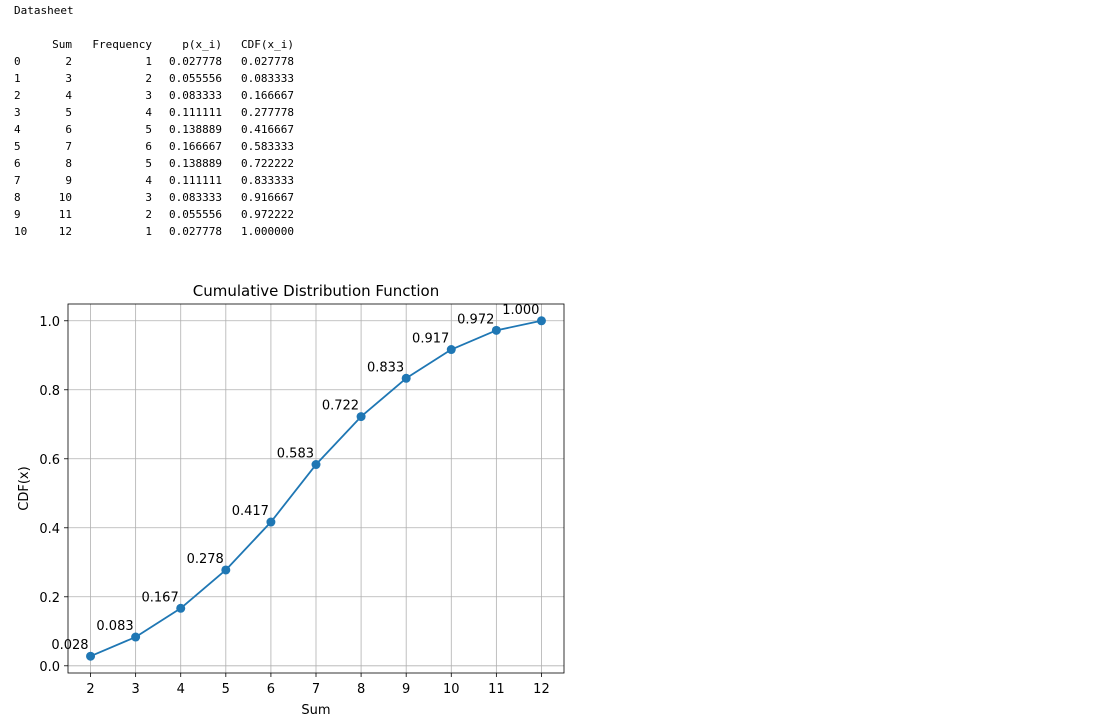  I want to click on x-tick-label: 10, so click(451, 689).